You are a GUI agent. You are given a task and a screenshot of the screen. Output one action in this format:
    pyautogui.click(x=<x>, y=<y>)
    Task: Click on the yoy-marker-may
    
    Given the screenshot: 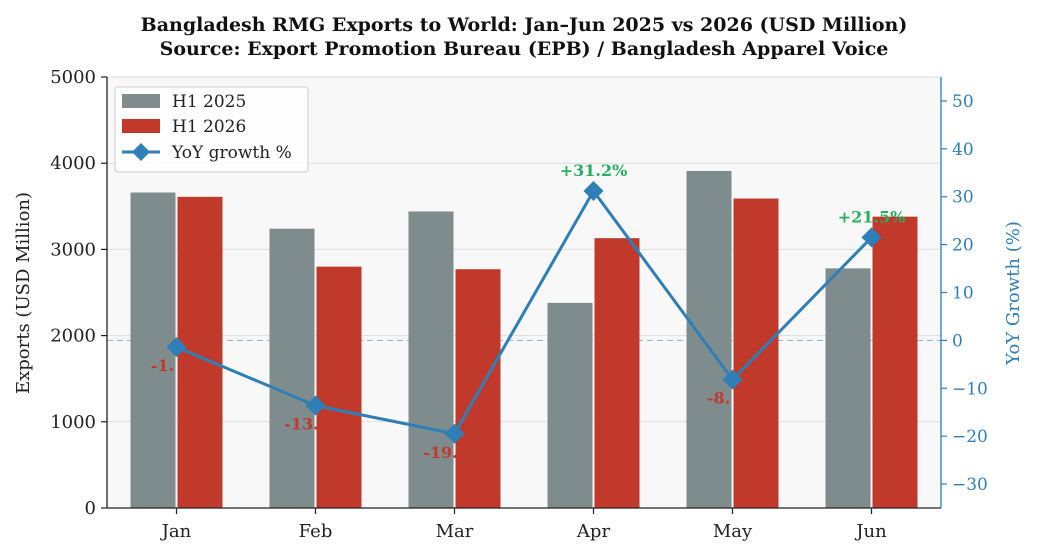 What is the action you would take?
    pyautogui.click(x=732, y=379)
    